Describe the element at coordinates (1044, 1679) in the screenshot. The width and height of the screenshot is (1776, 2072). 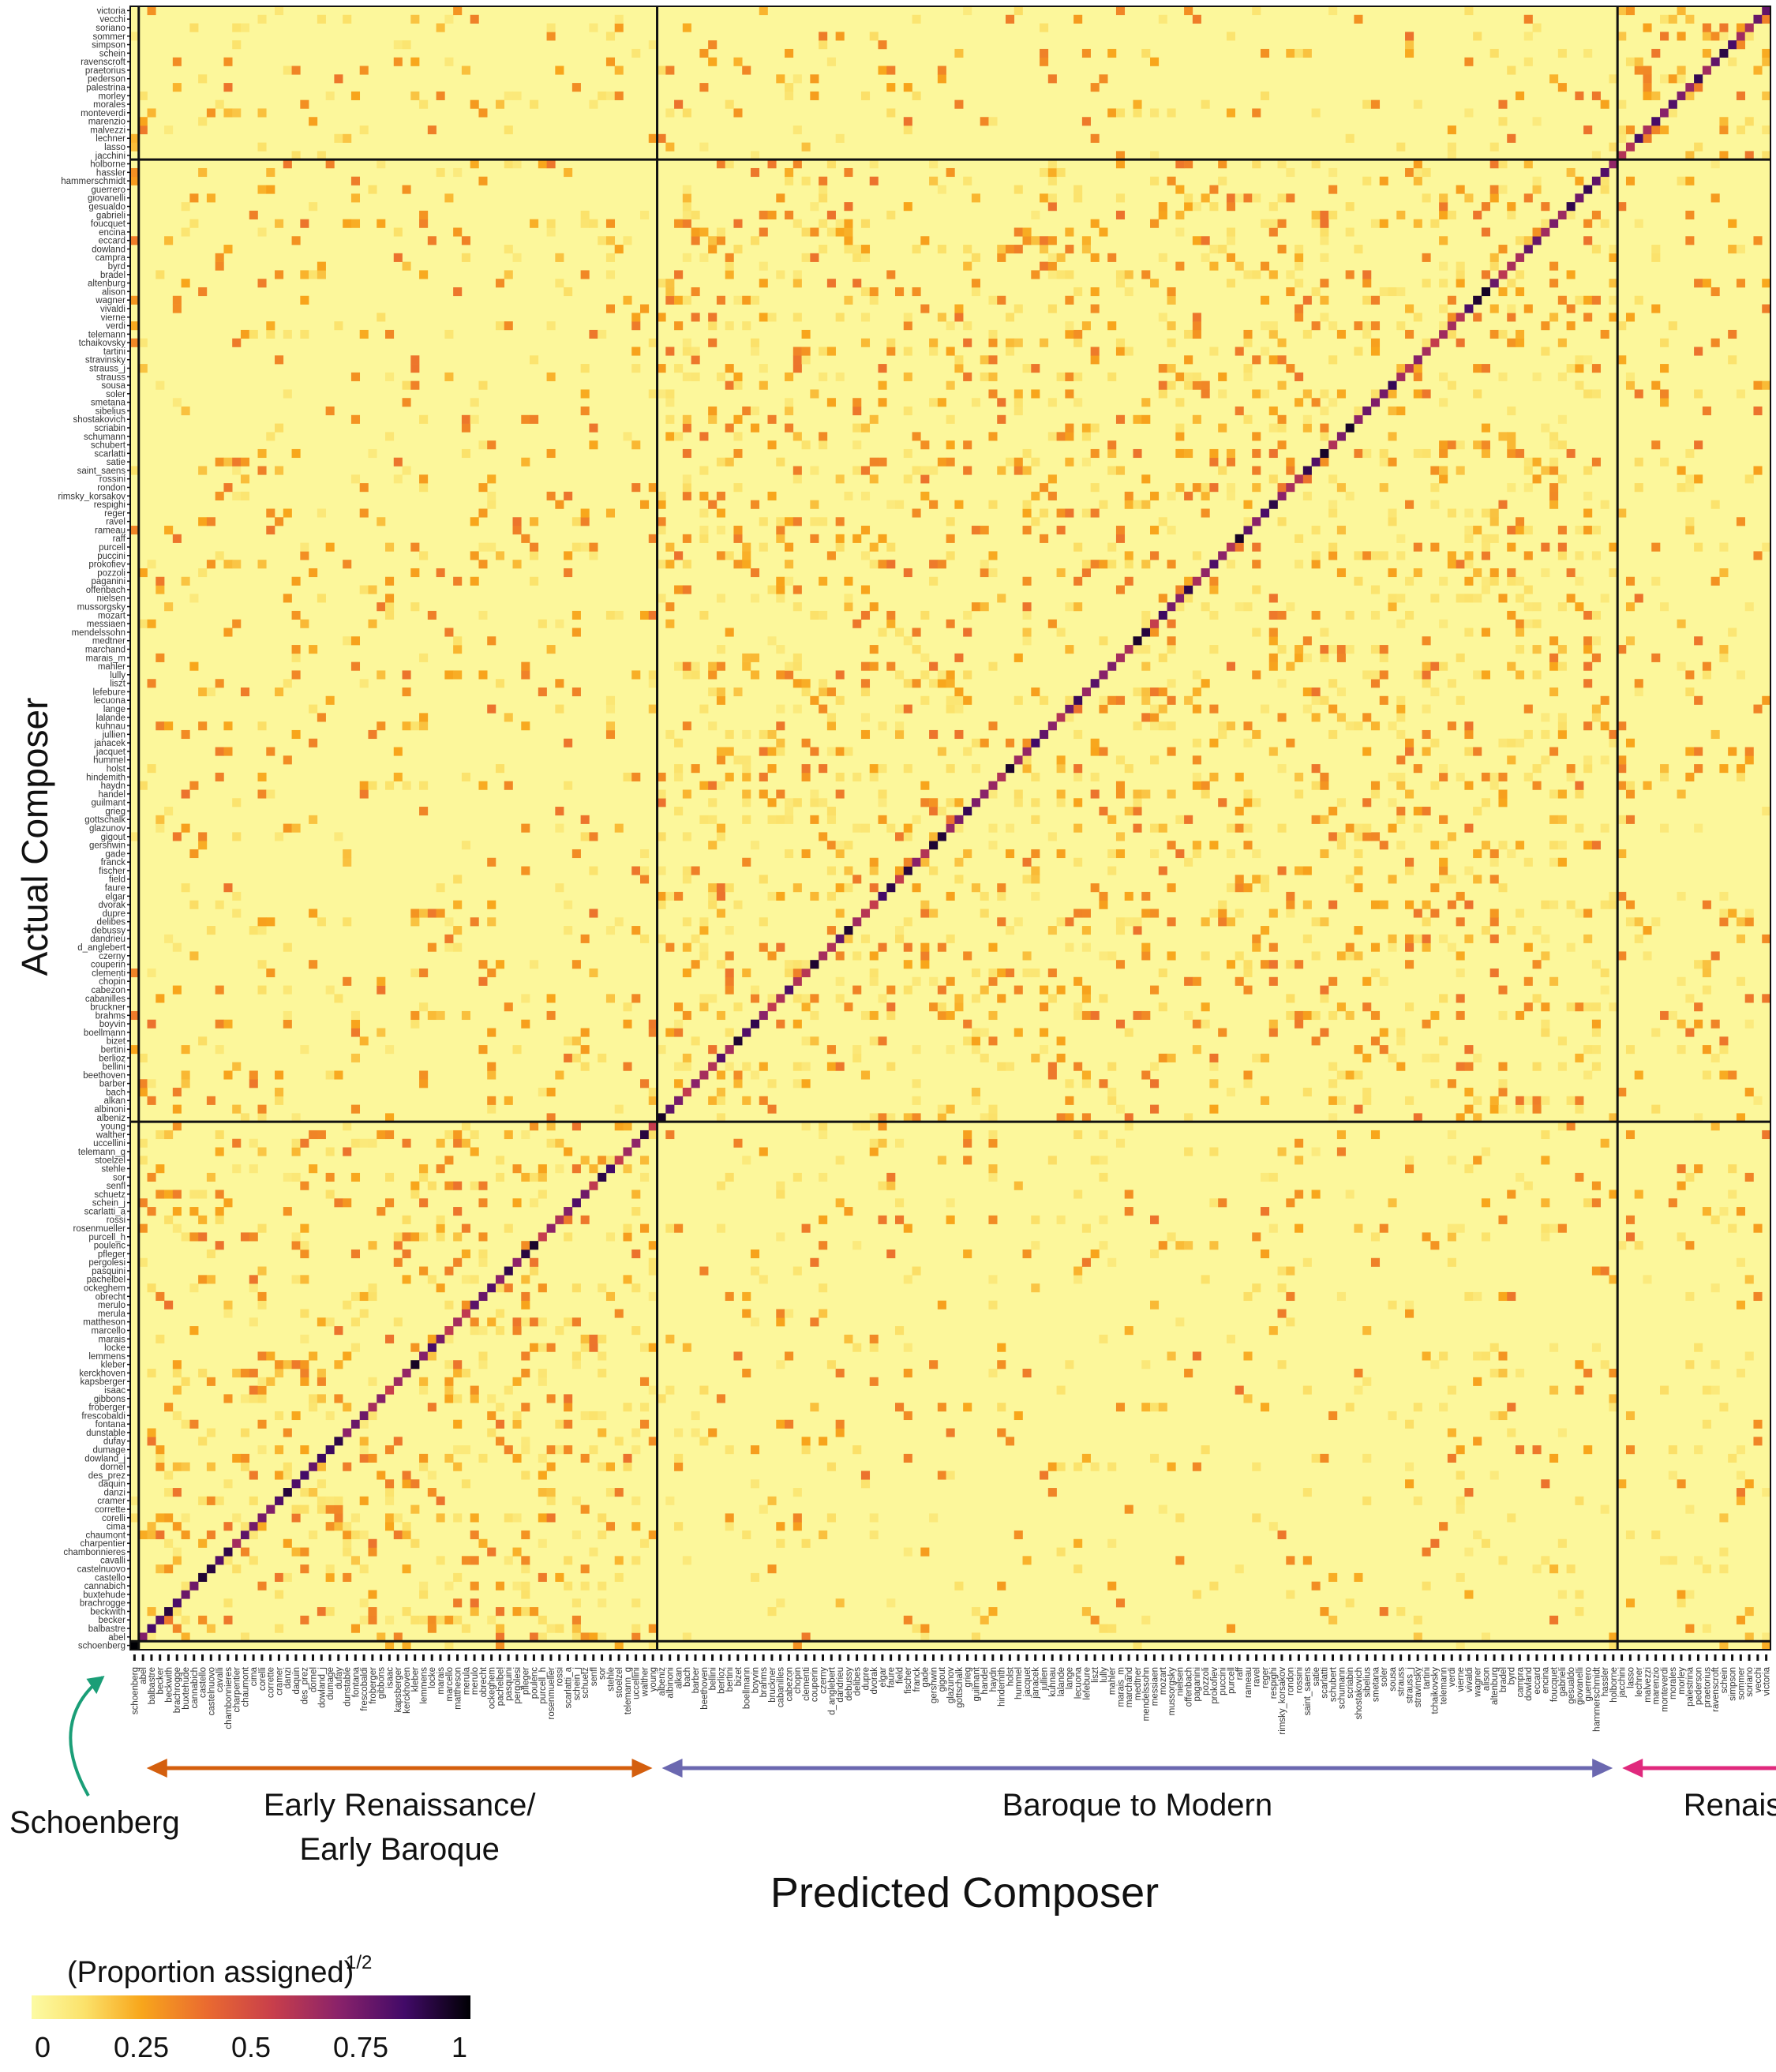
I see `x-tick-label: jullien` at that location.